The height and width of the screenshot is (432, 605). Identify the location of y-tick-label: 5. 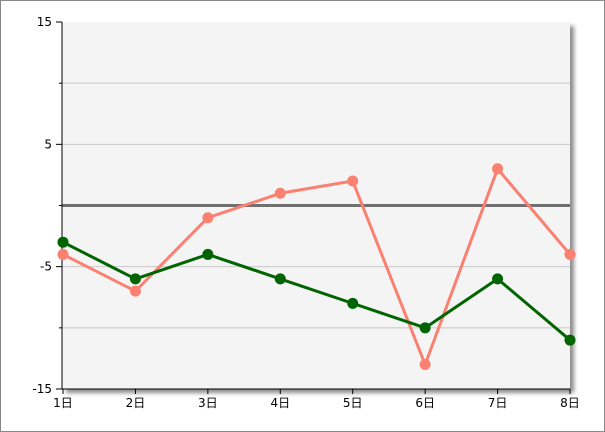
(48, 144).